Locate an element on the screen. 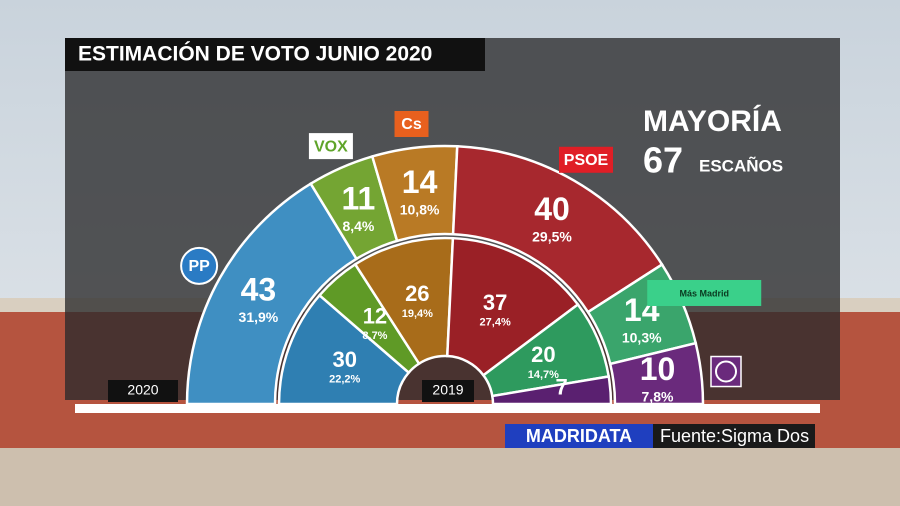 Image resolution: width=900 pixels, height=506 pixels. party-logo: PSOE is located at coordinates (586, 159).